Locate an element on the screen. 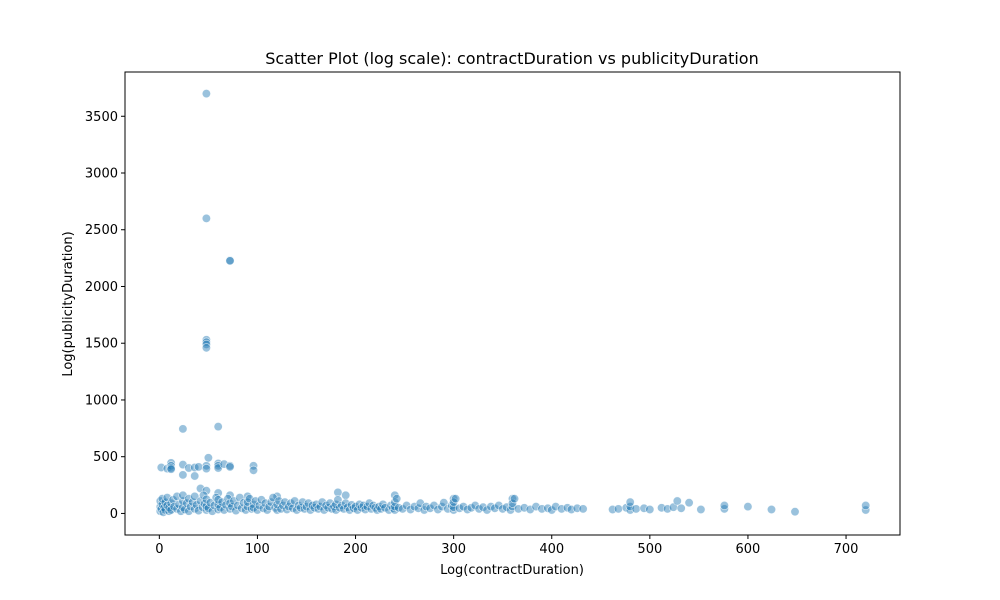 This screenshot has height=600, width=1000. x-tick-label: 100 is located at coordinates (257, 549).